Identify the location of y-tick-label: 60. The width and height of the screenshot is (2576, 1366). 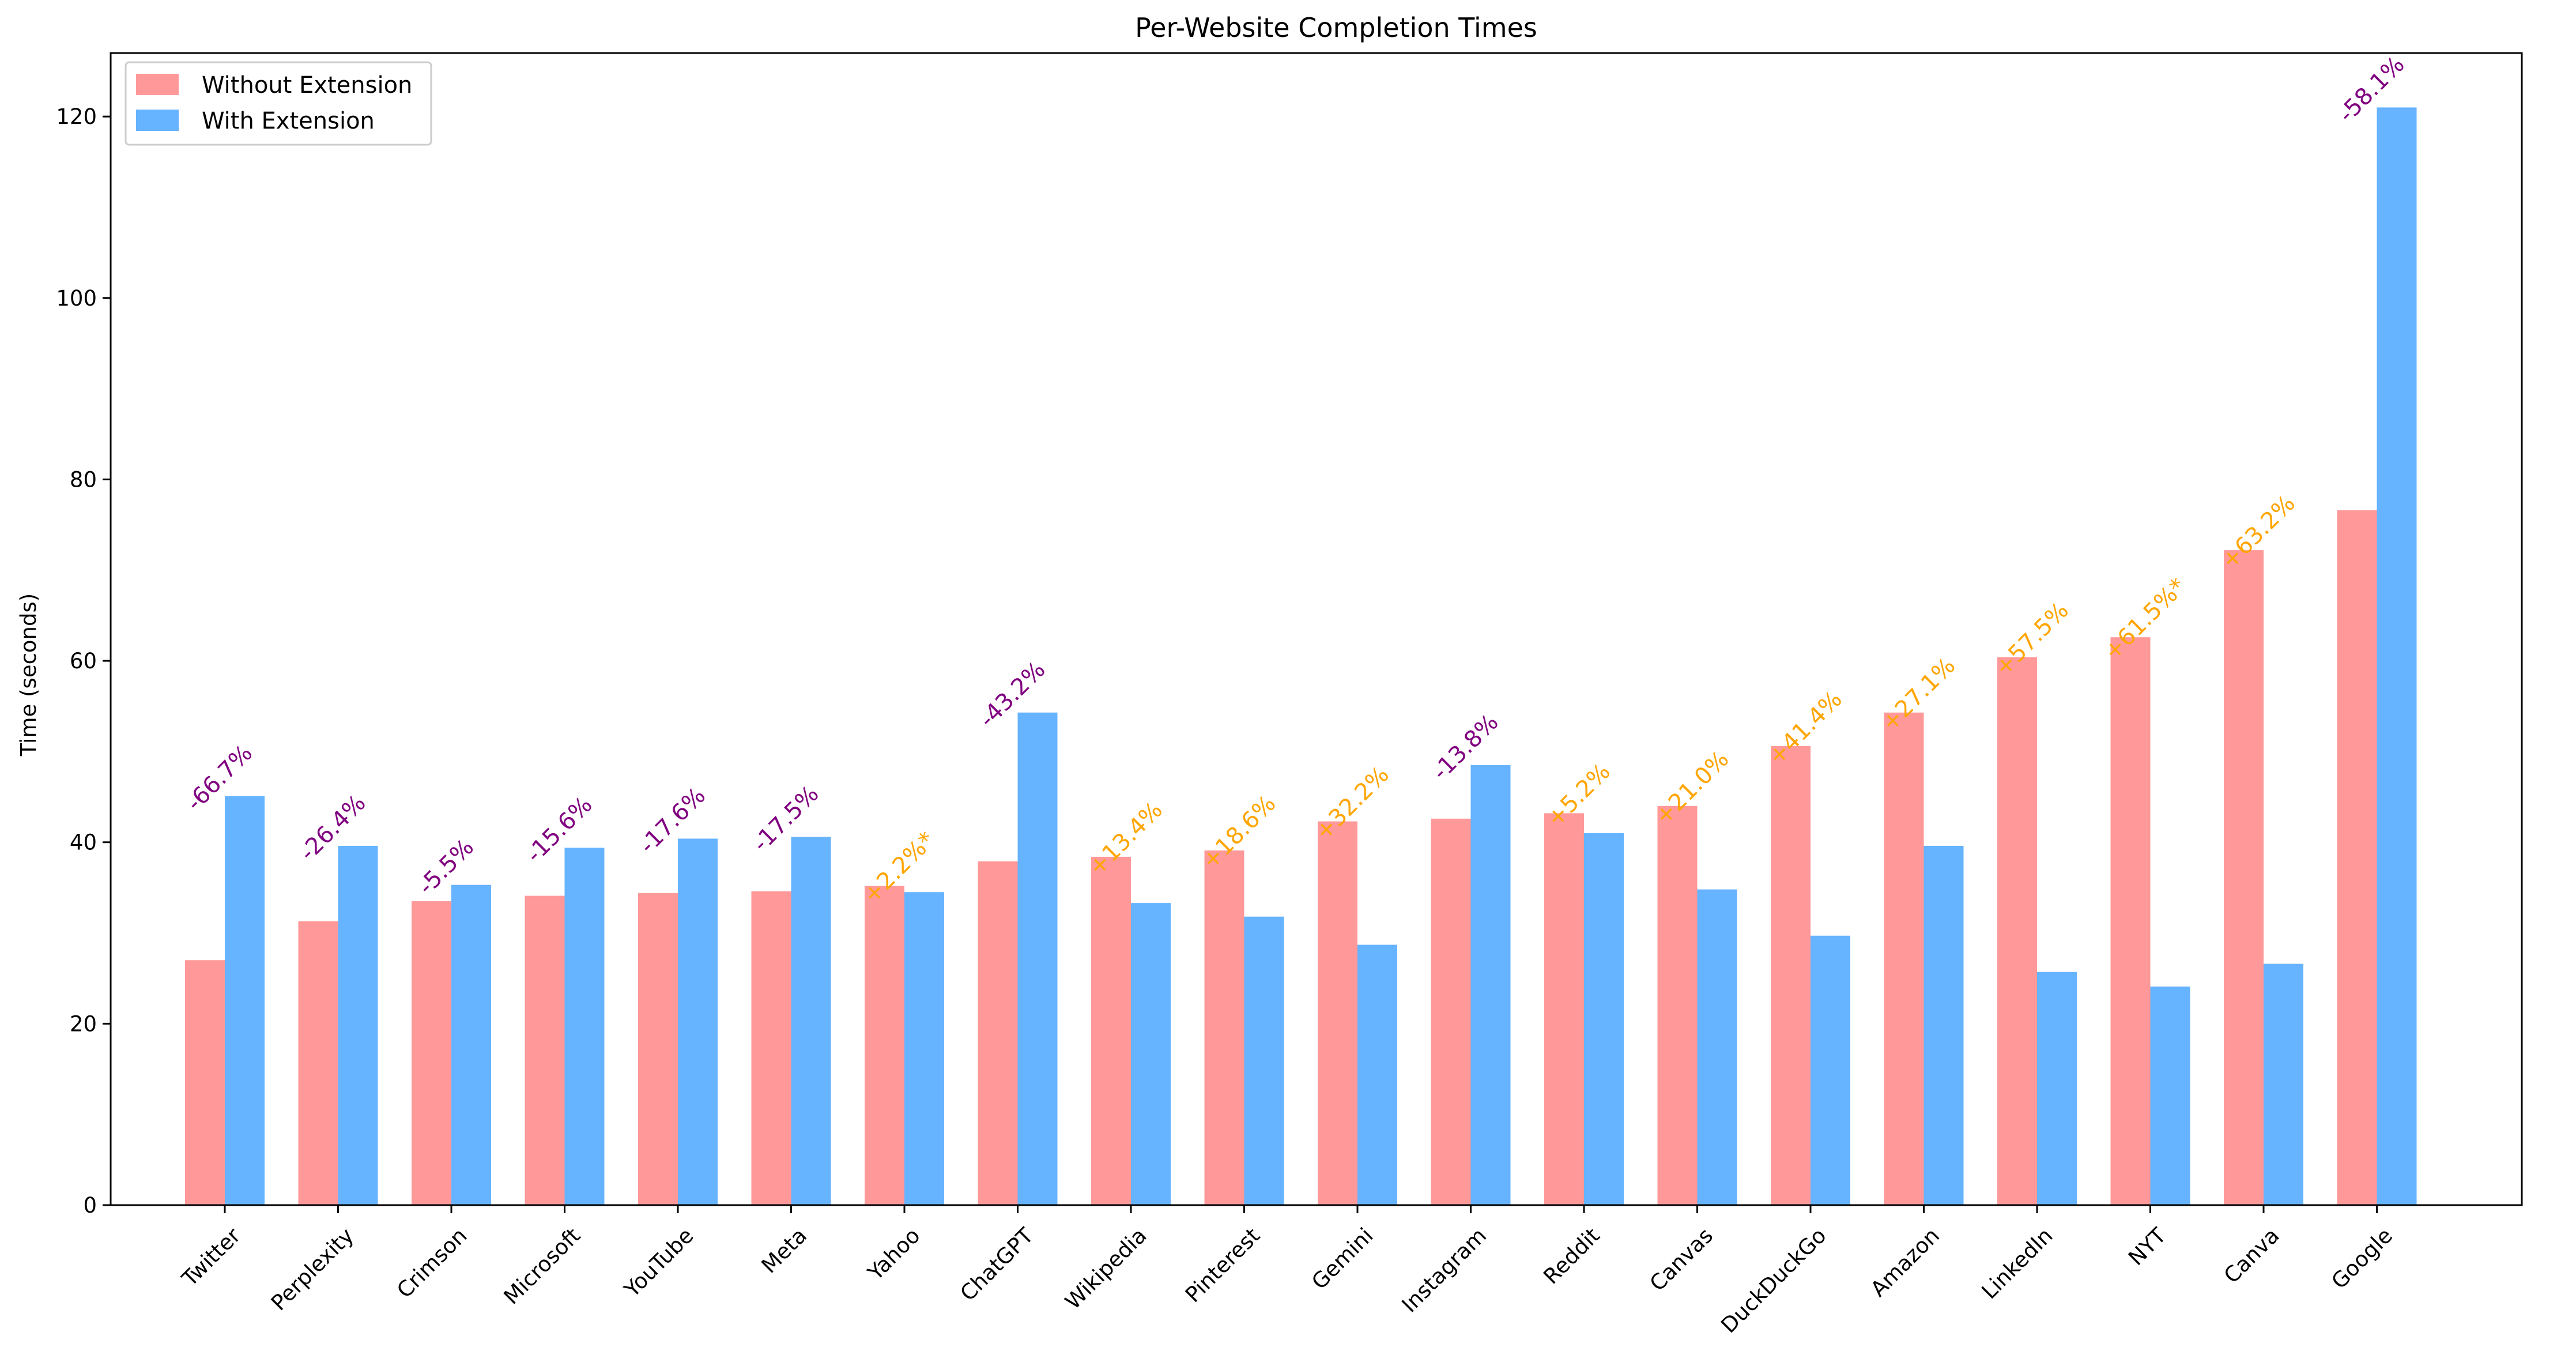
(83, 661).